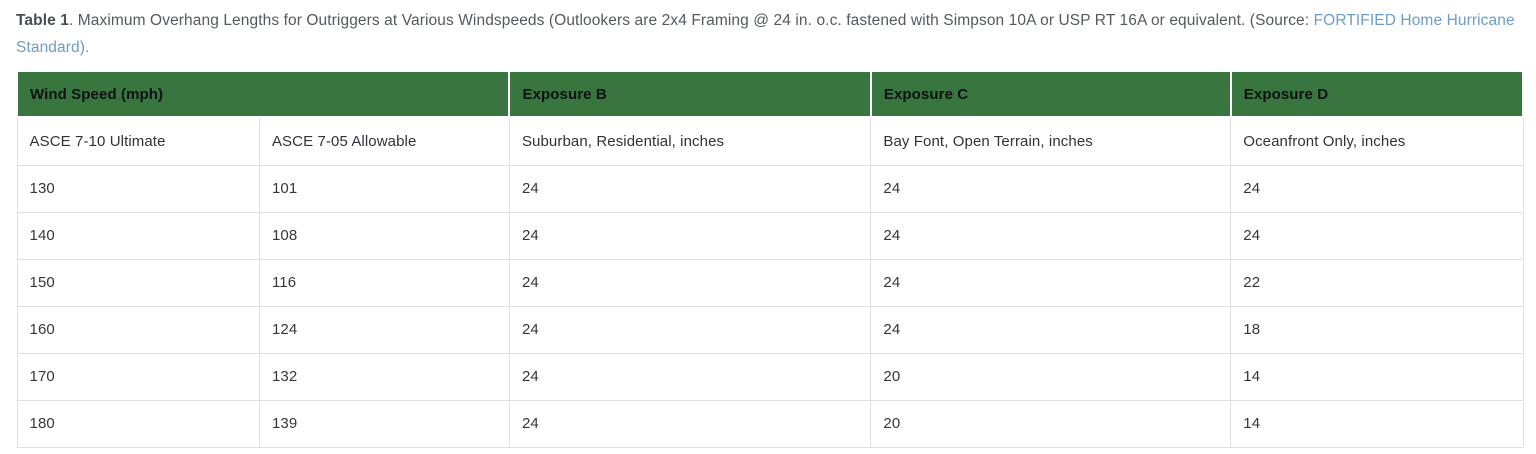  What do you see at coordinates (384, 282) in the screenshot?
I see `table-cell: 116` at bounding box center [384, 282].